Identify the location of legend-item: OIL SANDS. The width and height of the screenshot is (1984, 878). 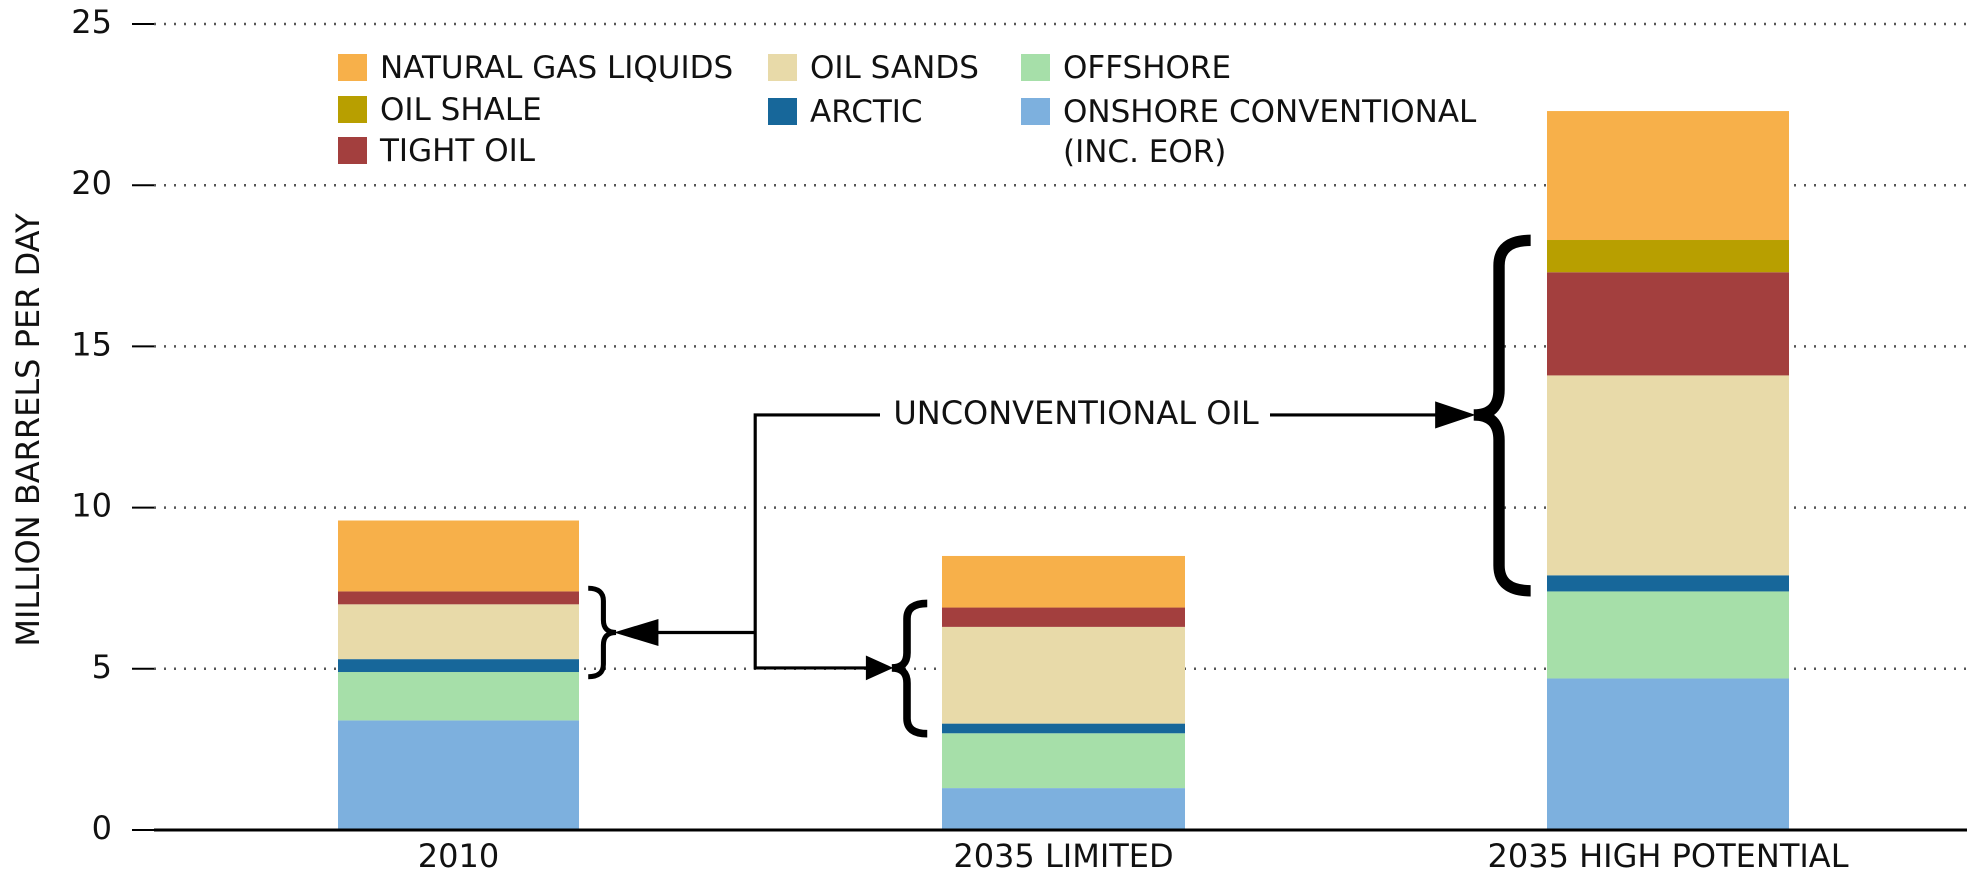
(873, 68).